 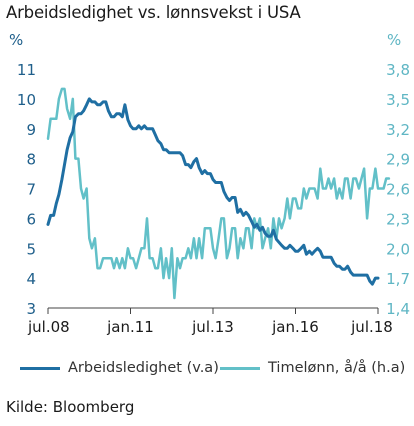 I want to click on legend-label-wages: Timelønn, å/å (h.a), so click(x=337, y=368).